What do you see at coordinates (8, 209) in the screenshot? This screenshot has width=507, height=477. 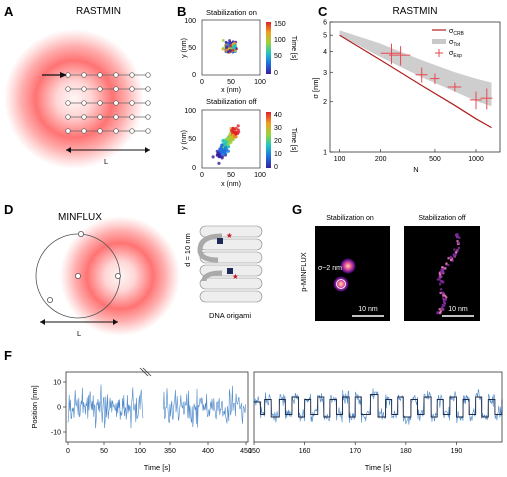 I see `panel-d-letter: D` at bounding box center [8, 209].